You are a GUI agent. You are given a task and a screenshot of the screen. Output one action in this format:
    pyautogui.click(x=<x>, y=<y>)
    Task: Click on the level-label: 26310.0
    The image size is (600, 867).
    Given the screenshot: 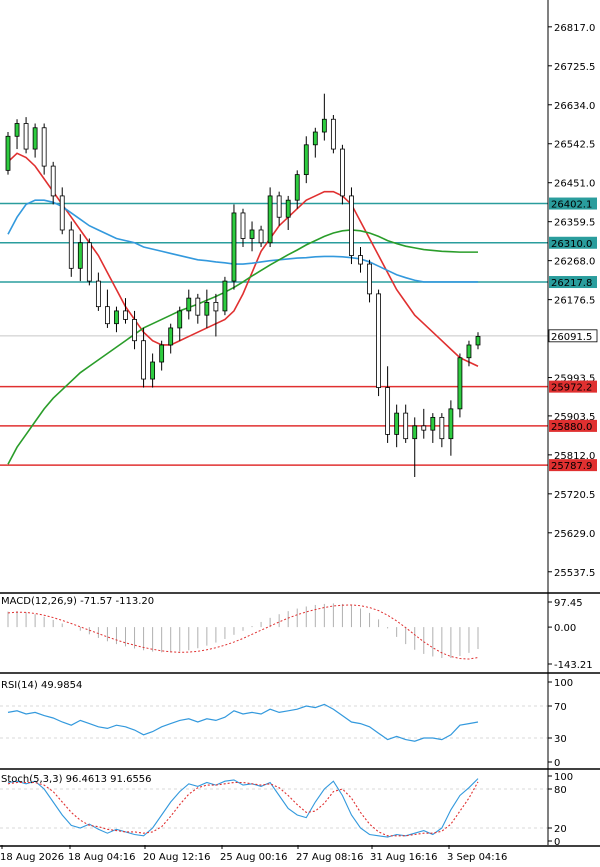 What is the action you would take?
    pyautogui.click(x=571, y=244)
    